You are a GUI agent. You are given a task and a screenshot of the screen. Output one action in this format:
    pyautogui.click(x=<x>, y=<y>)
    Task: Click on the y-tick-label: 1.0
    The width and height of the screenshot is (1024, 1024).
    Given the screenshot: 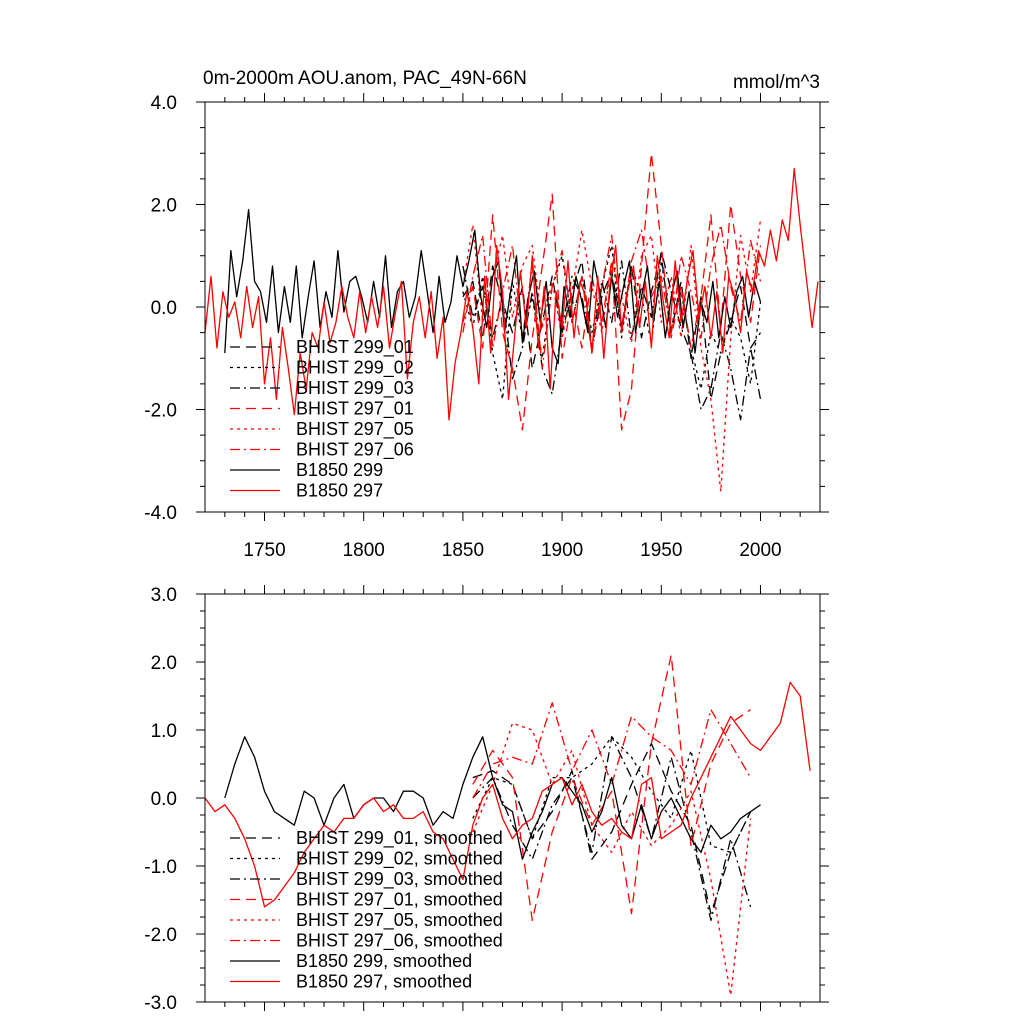 What is the action you would take?
    pyautogui.click(x=164, y=731)
    